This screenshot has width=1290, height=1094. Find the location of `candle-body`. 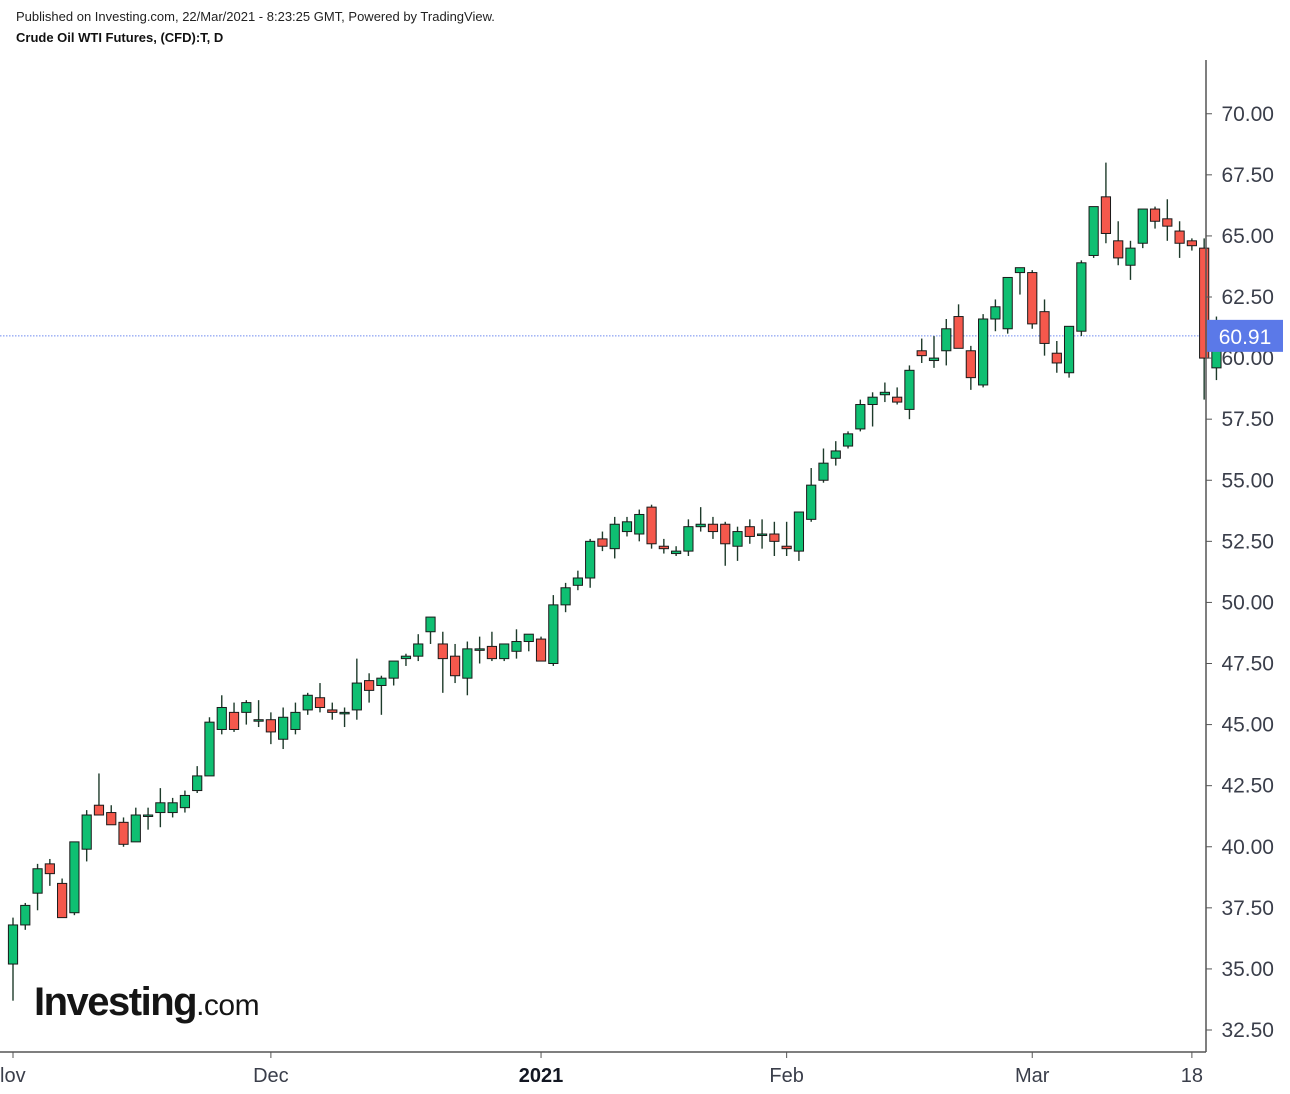

candle-body is located at coordinates (49, 869).